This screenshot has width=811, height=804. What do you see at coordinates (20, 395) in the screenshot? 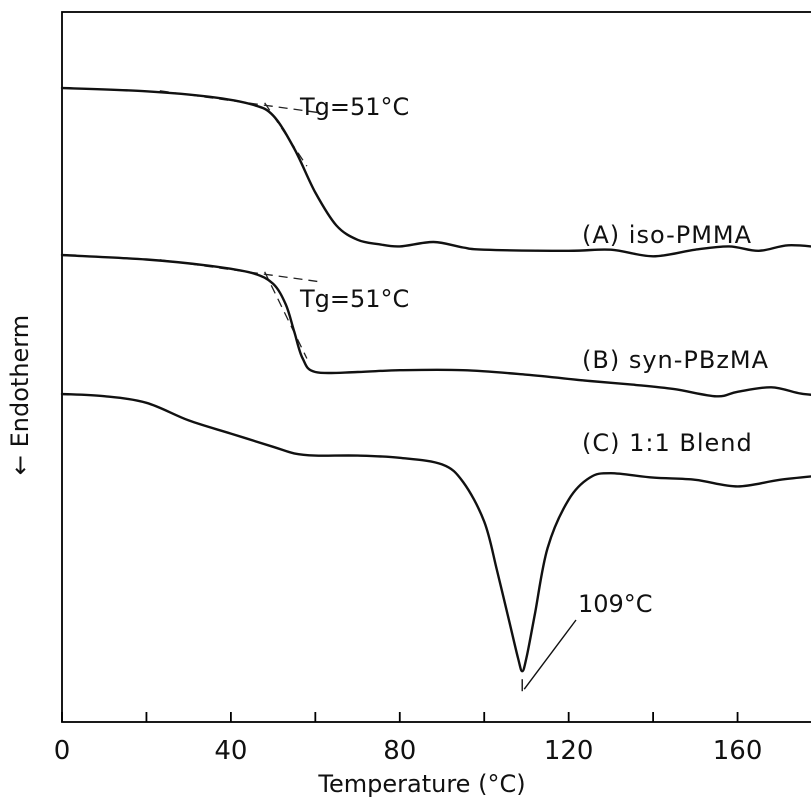
I see `y-axis-title: ← Endotherm` at bounding box center [20, 395].